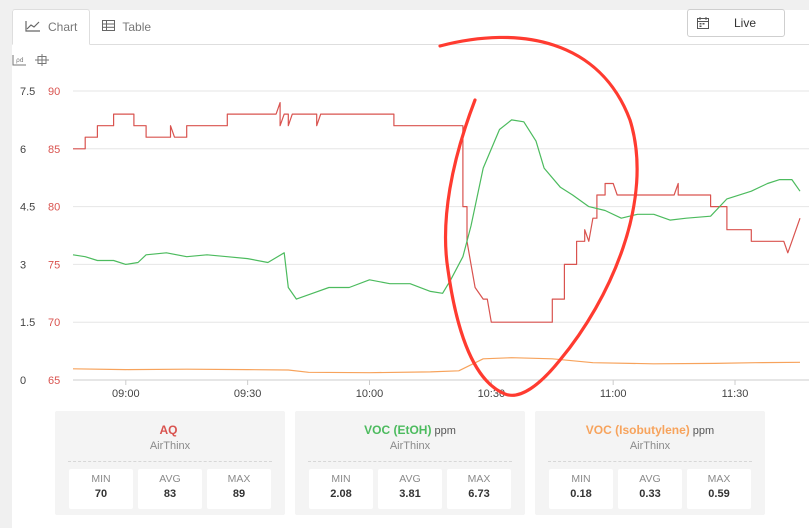 The width and height of the screenshot is (809, 528). I want to click on stat-max: MAX 89, so click(239, 489).